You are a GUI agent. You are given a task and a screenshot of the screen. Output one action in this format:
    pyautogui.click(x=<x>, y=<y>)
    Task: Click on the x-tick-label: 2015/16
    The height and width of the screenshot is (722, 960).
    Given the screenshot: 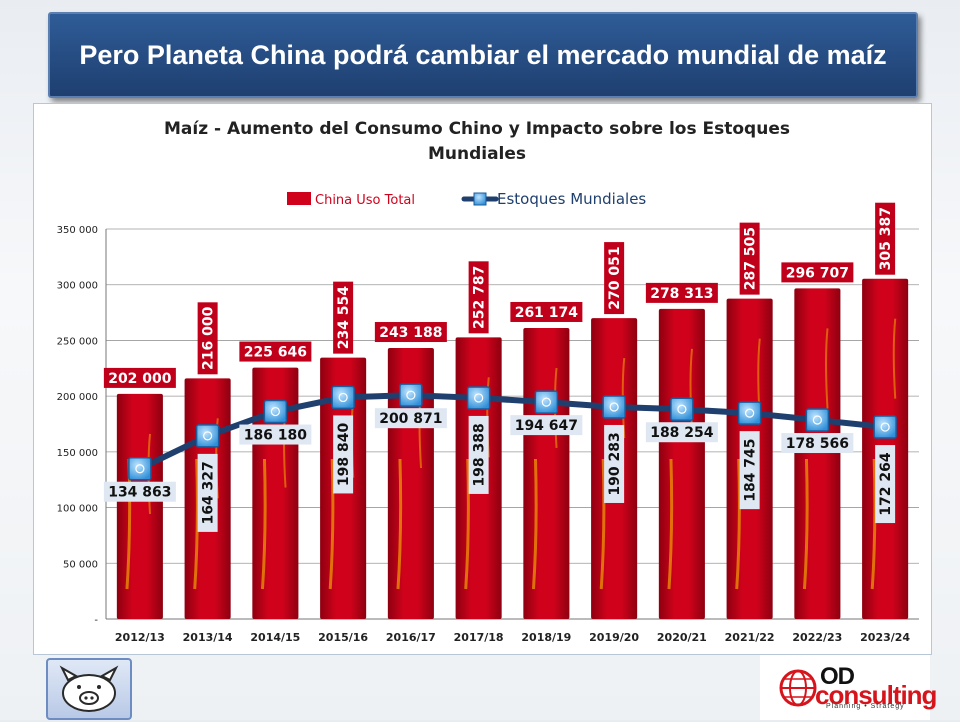 What is the action you would take?
    pyautogui.click(x=343, y=637)
    